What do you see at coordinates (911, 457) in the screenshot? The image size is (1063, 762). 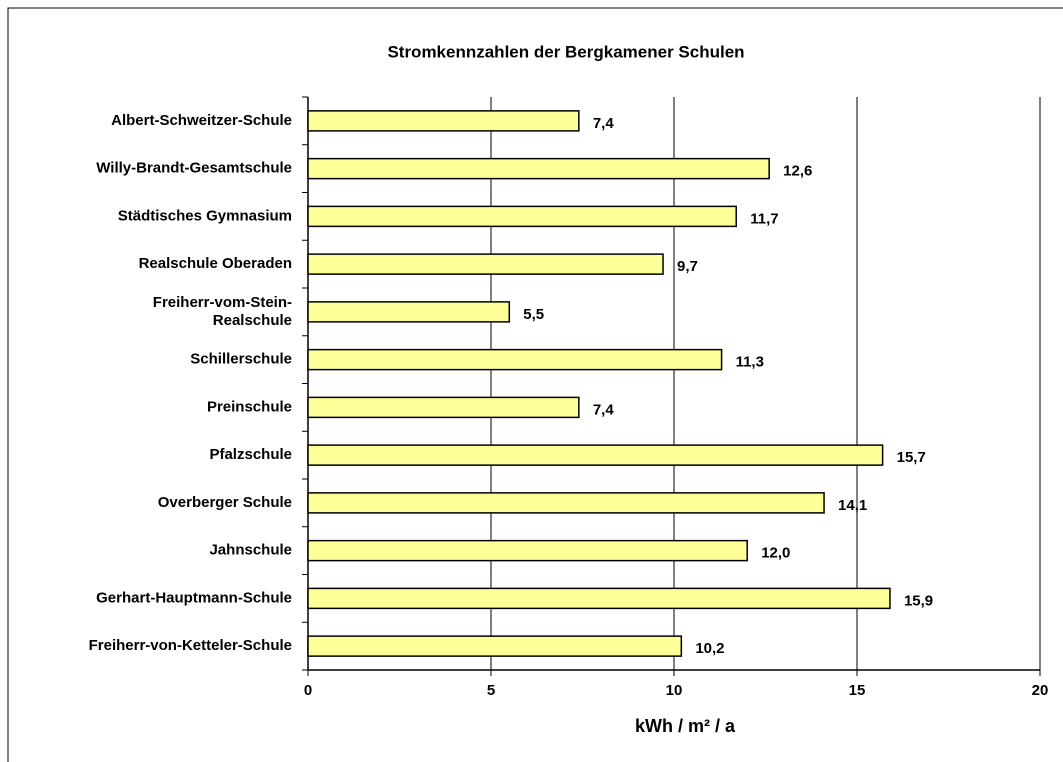 I see `value-label: 15,7` at bounding box center [911, 457].